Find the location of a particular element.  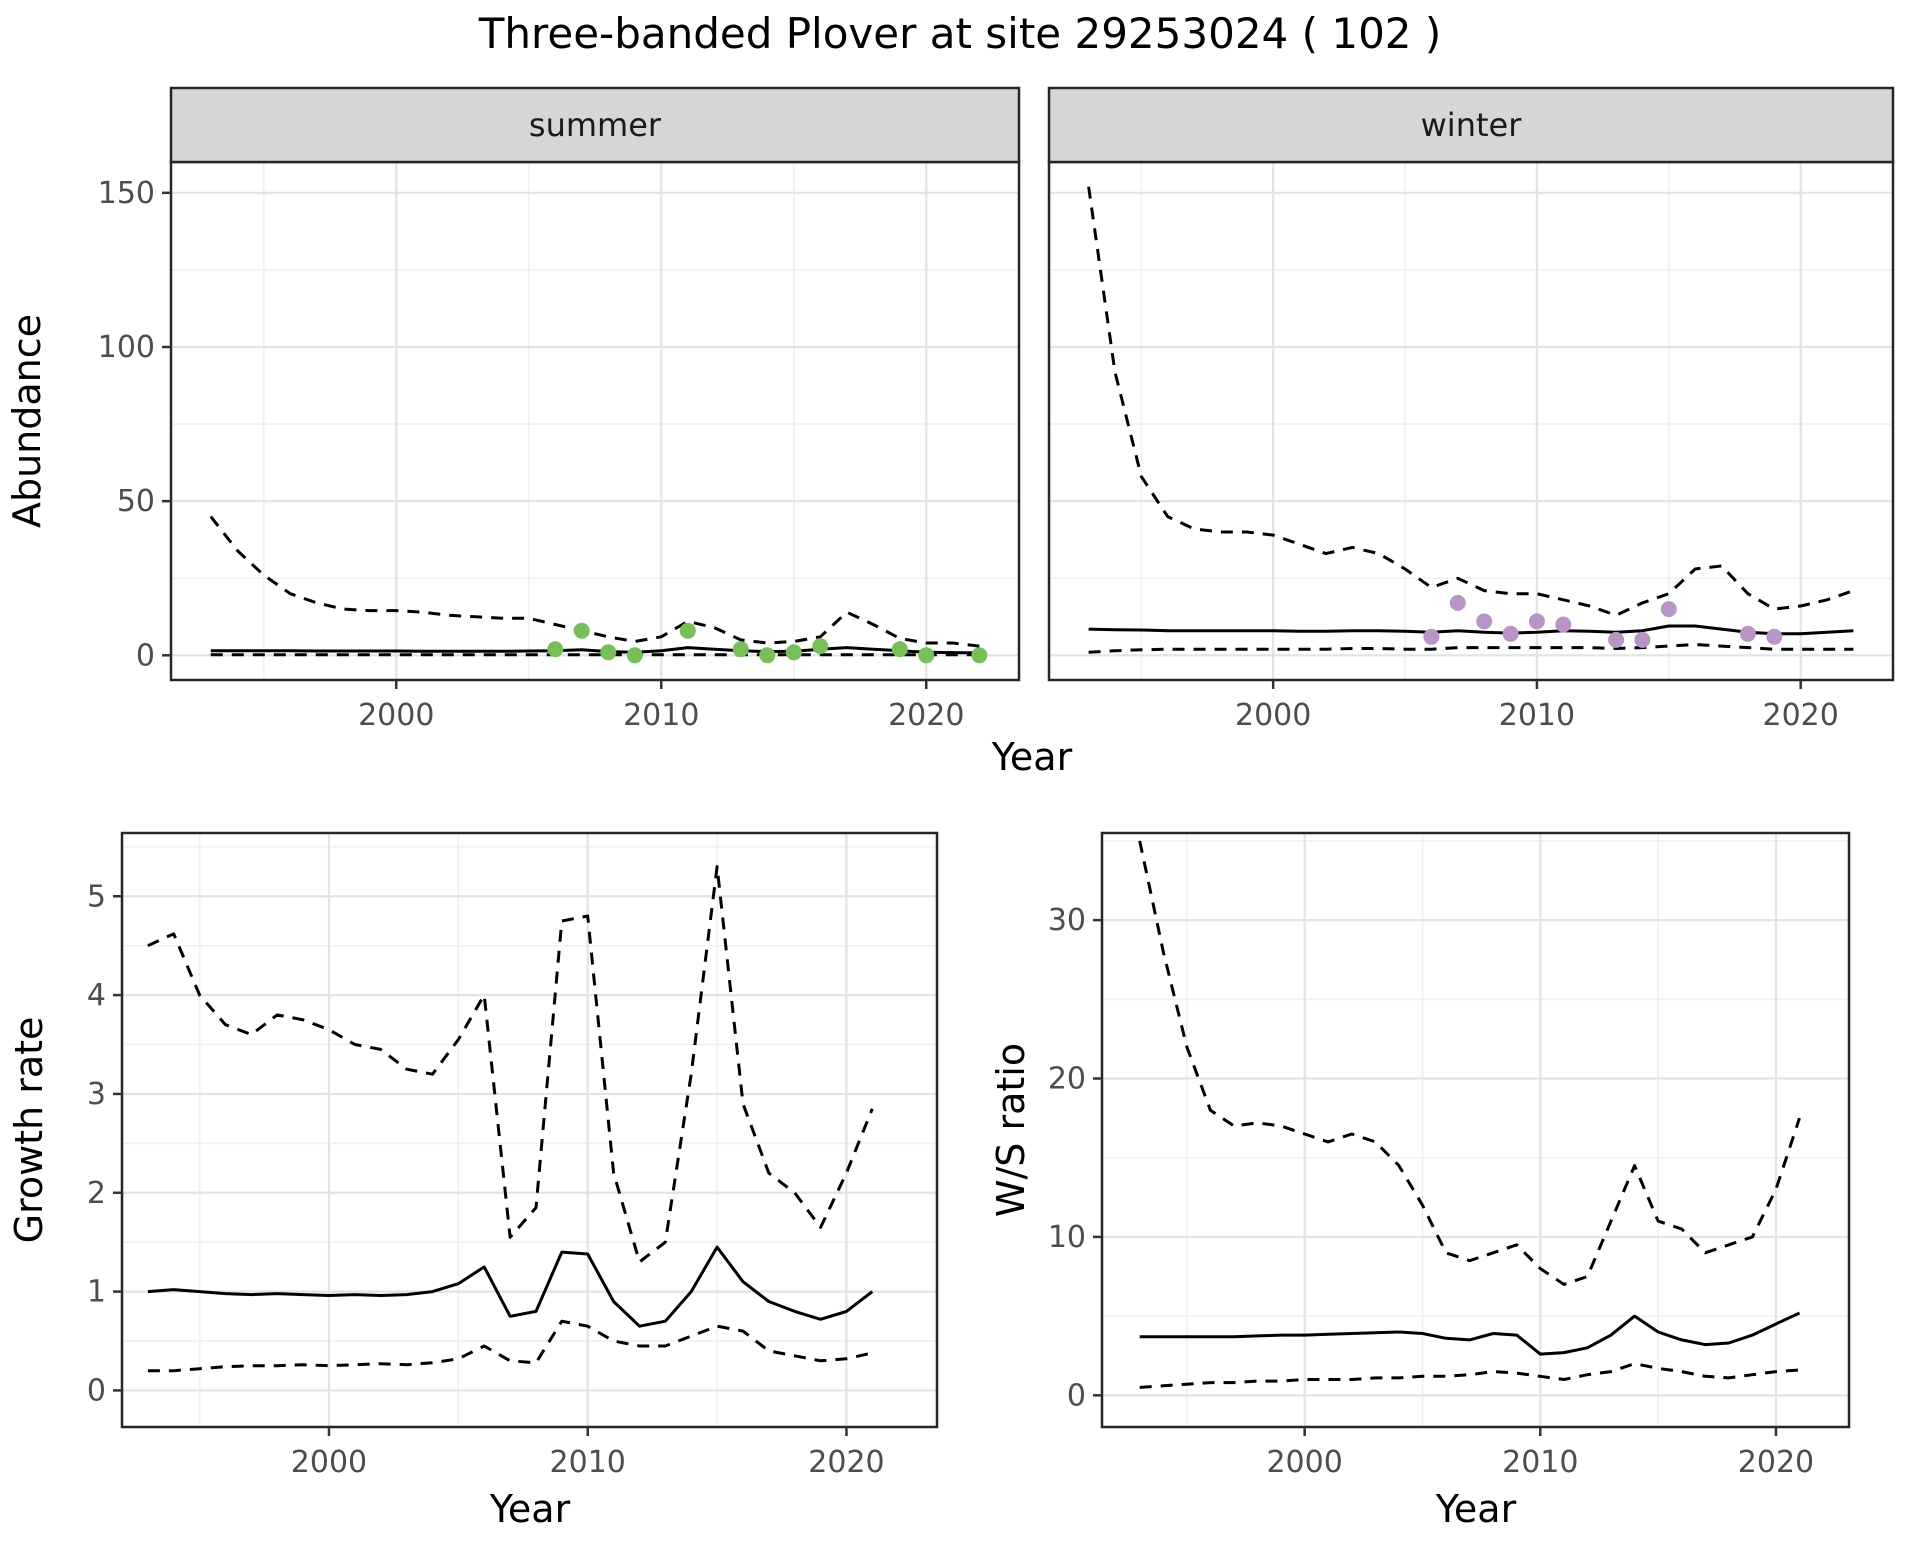

y-tick-label: 20 is located at coordinates (1067, 1079).